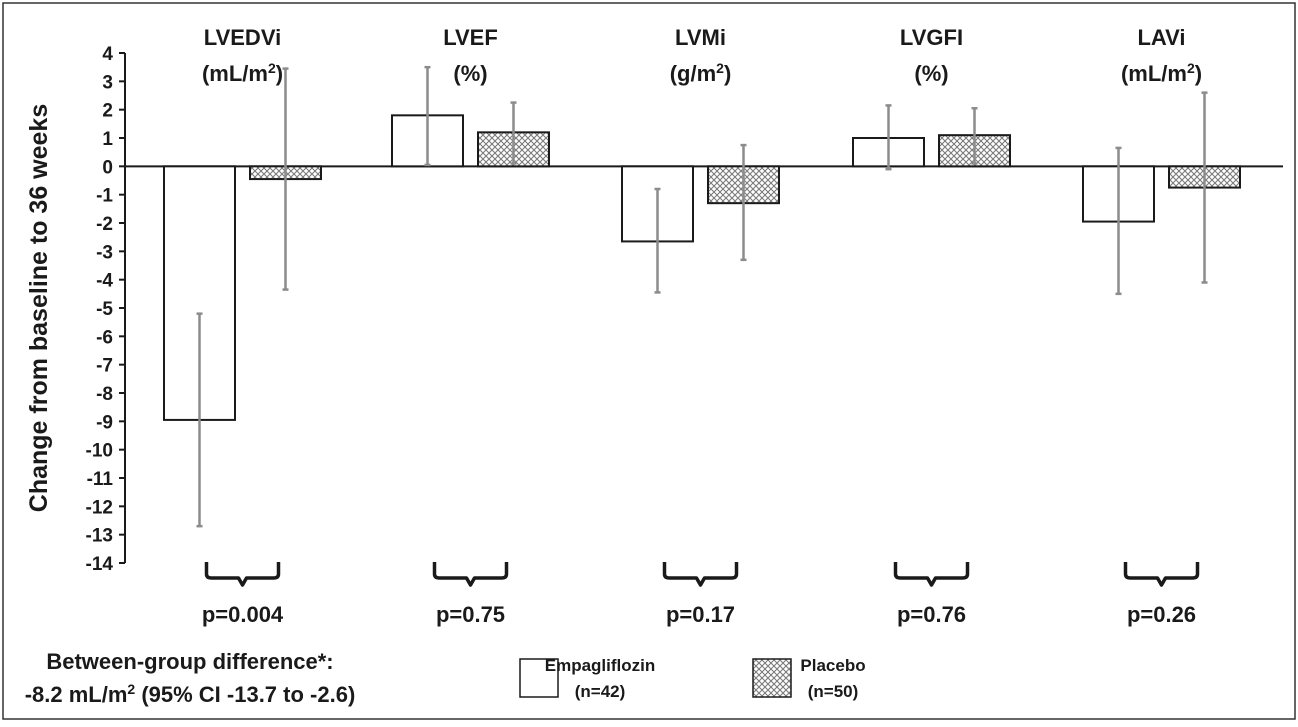  What do you see at coordinates (104, 309) in the screenshot?
I see `y-tick-label: -5` at bounding box center [104, 309].